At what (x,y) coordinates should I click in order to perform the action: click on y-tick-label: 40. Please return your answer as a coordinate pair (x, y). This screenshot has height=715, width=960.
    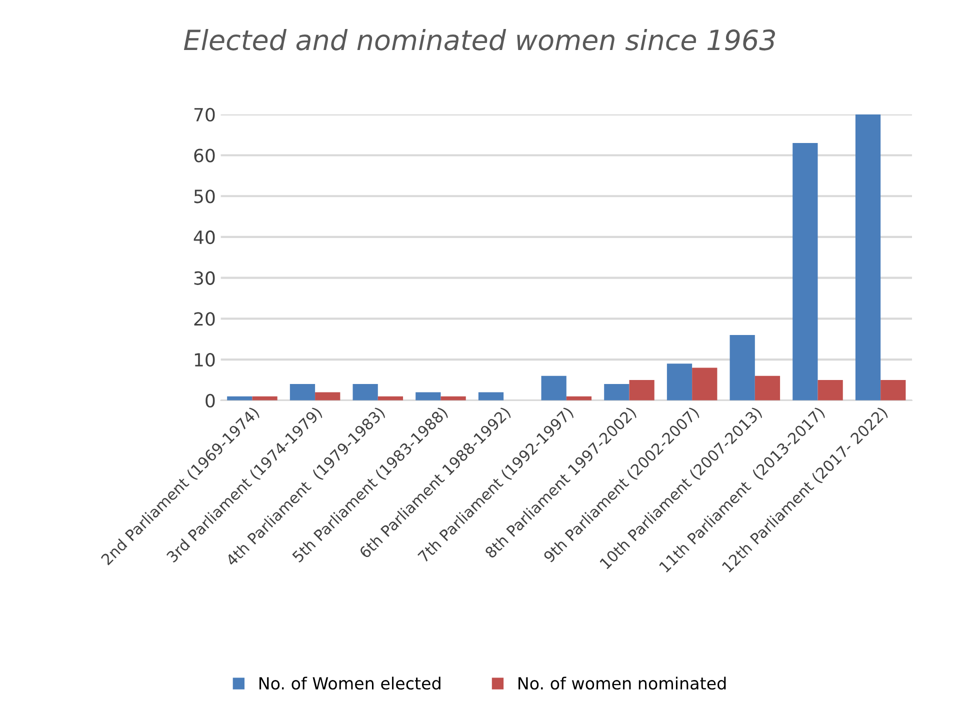
    Looking at the image, I should click on (204, 237).